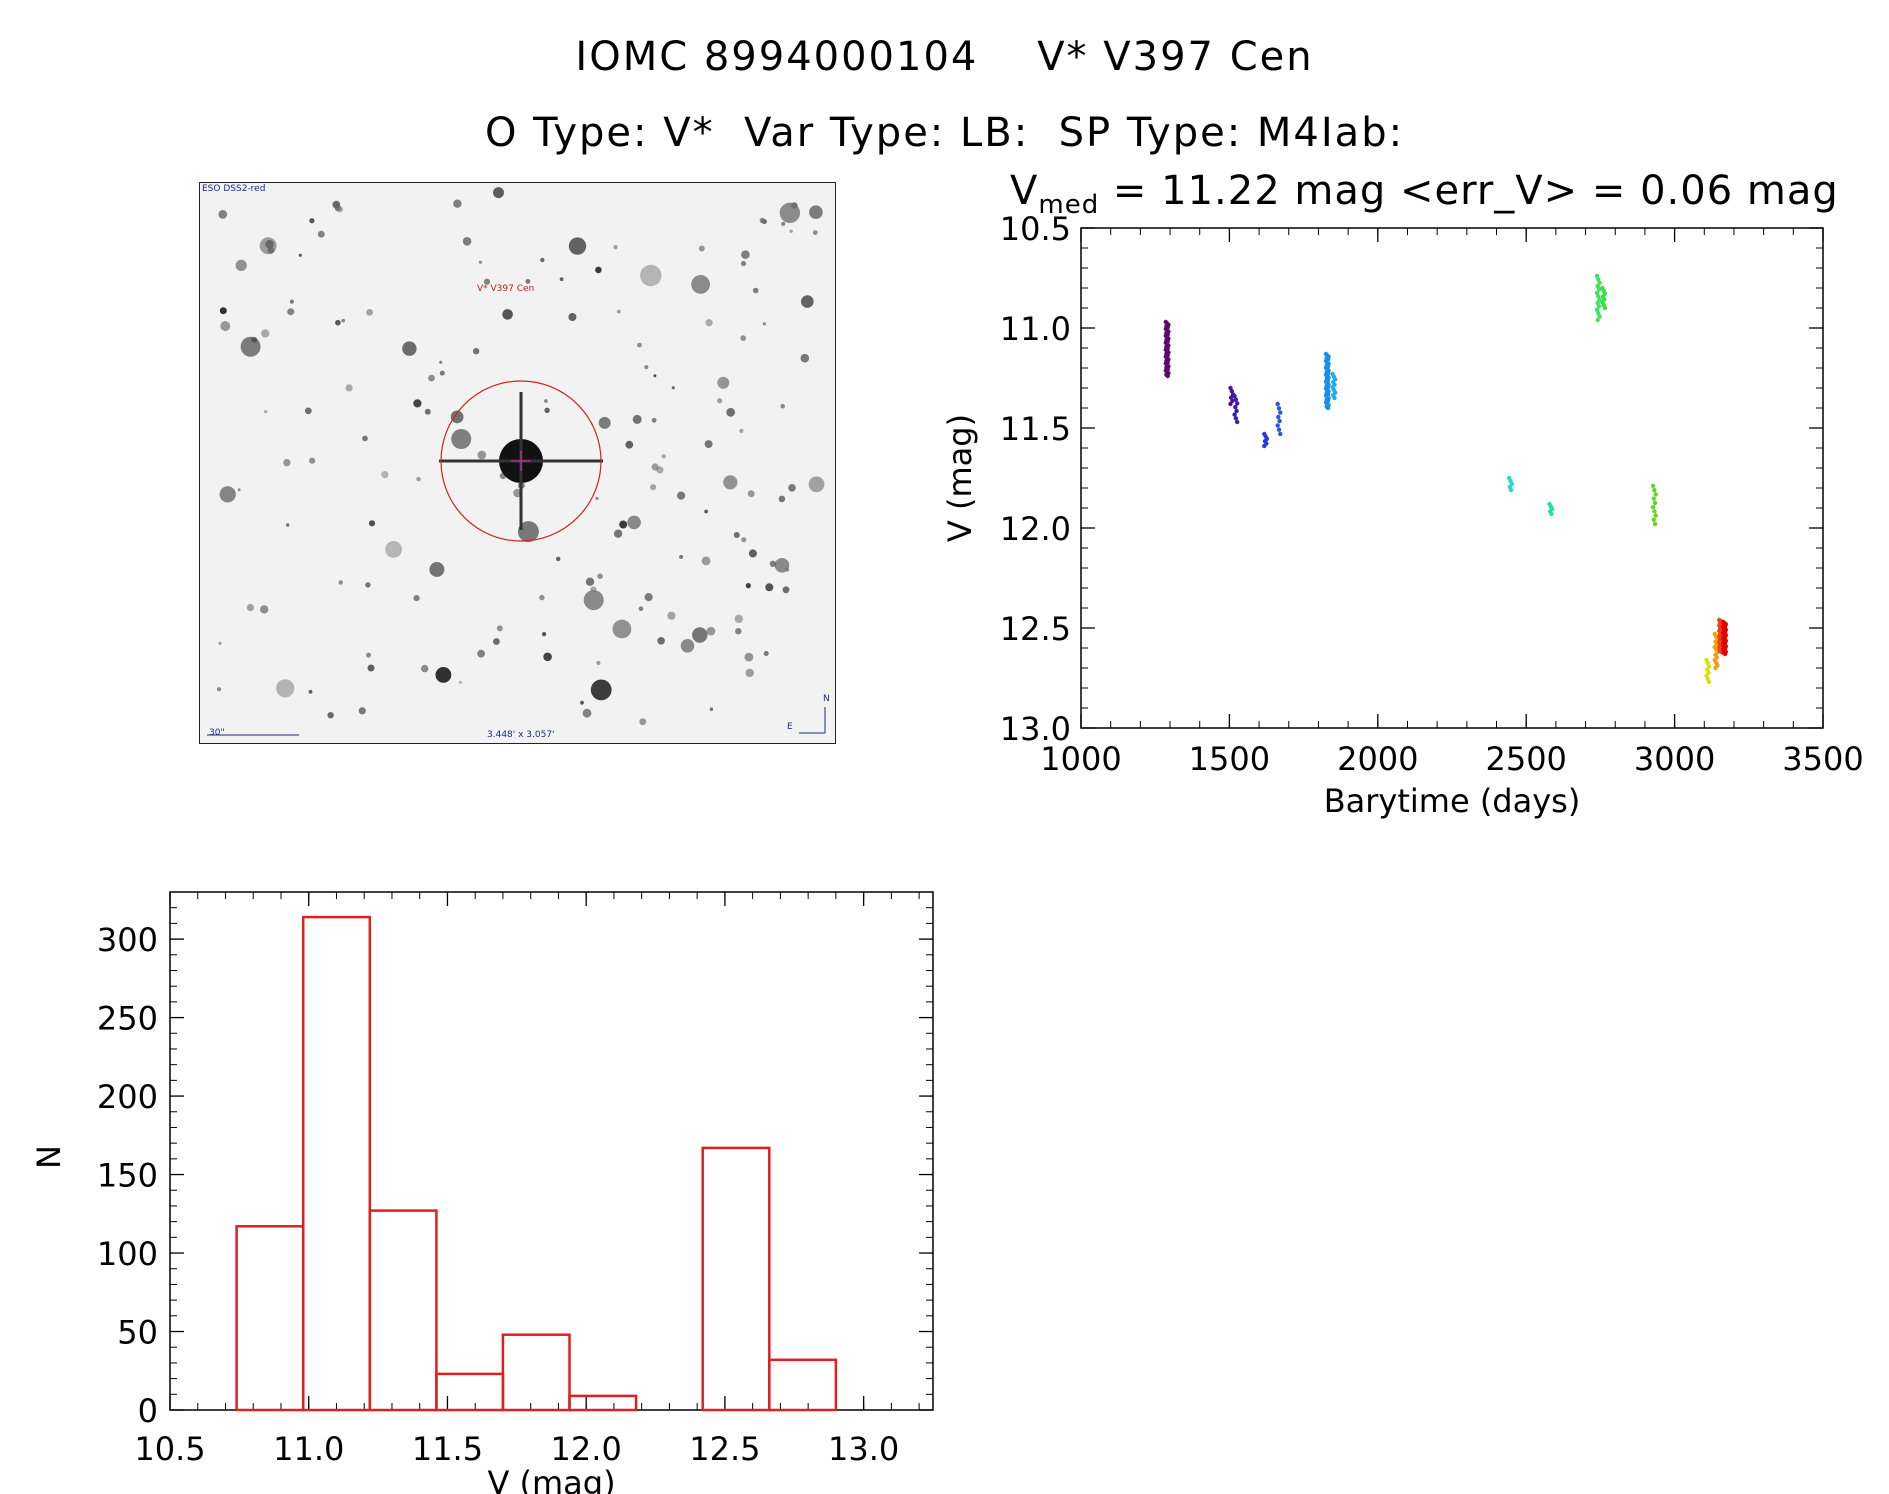  Describe the element at coordinates (863, 1449) in the screenshot. I see `hist-x-tick-label: 13.0` at that location.